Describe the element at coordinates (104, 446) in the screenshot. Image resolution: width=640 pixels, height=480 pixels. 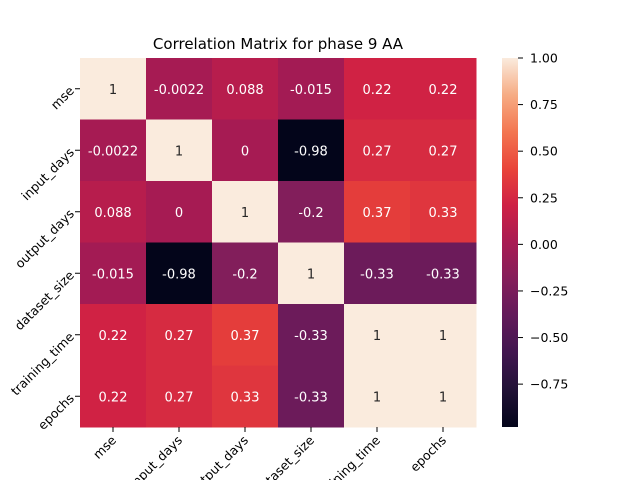
I see `x-tick-label: mse` at that location.